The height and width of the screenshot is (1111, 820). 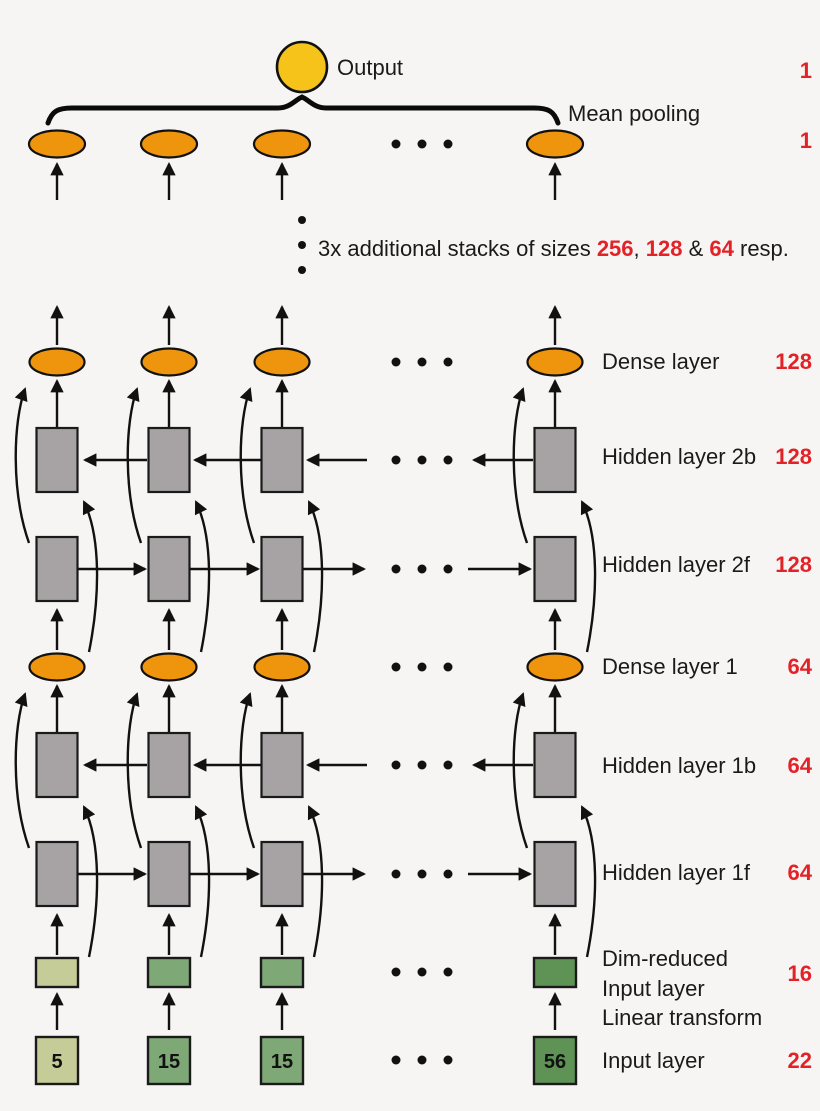 I want to click on dim-input-layer: 22, so click(x=800, y=1060).